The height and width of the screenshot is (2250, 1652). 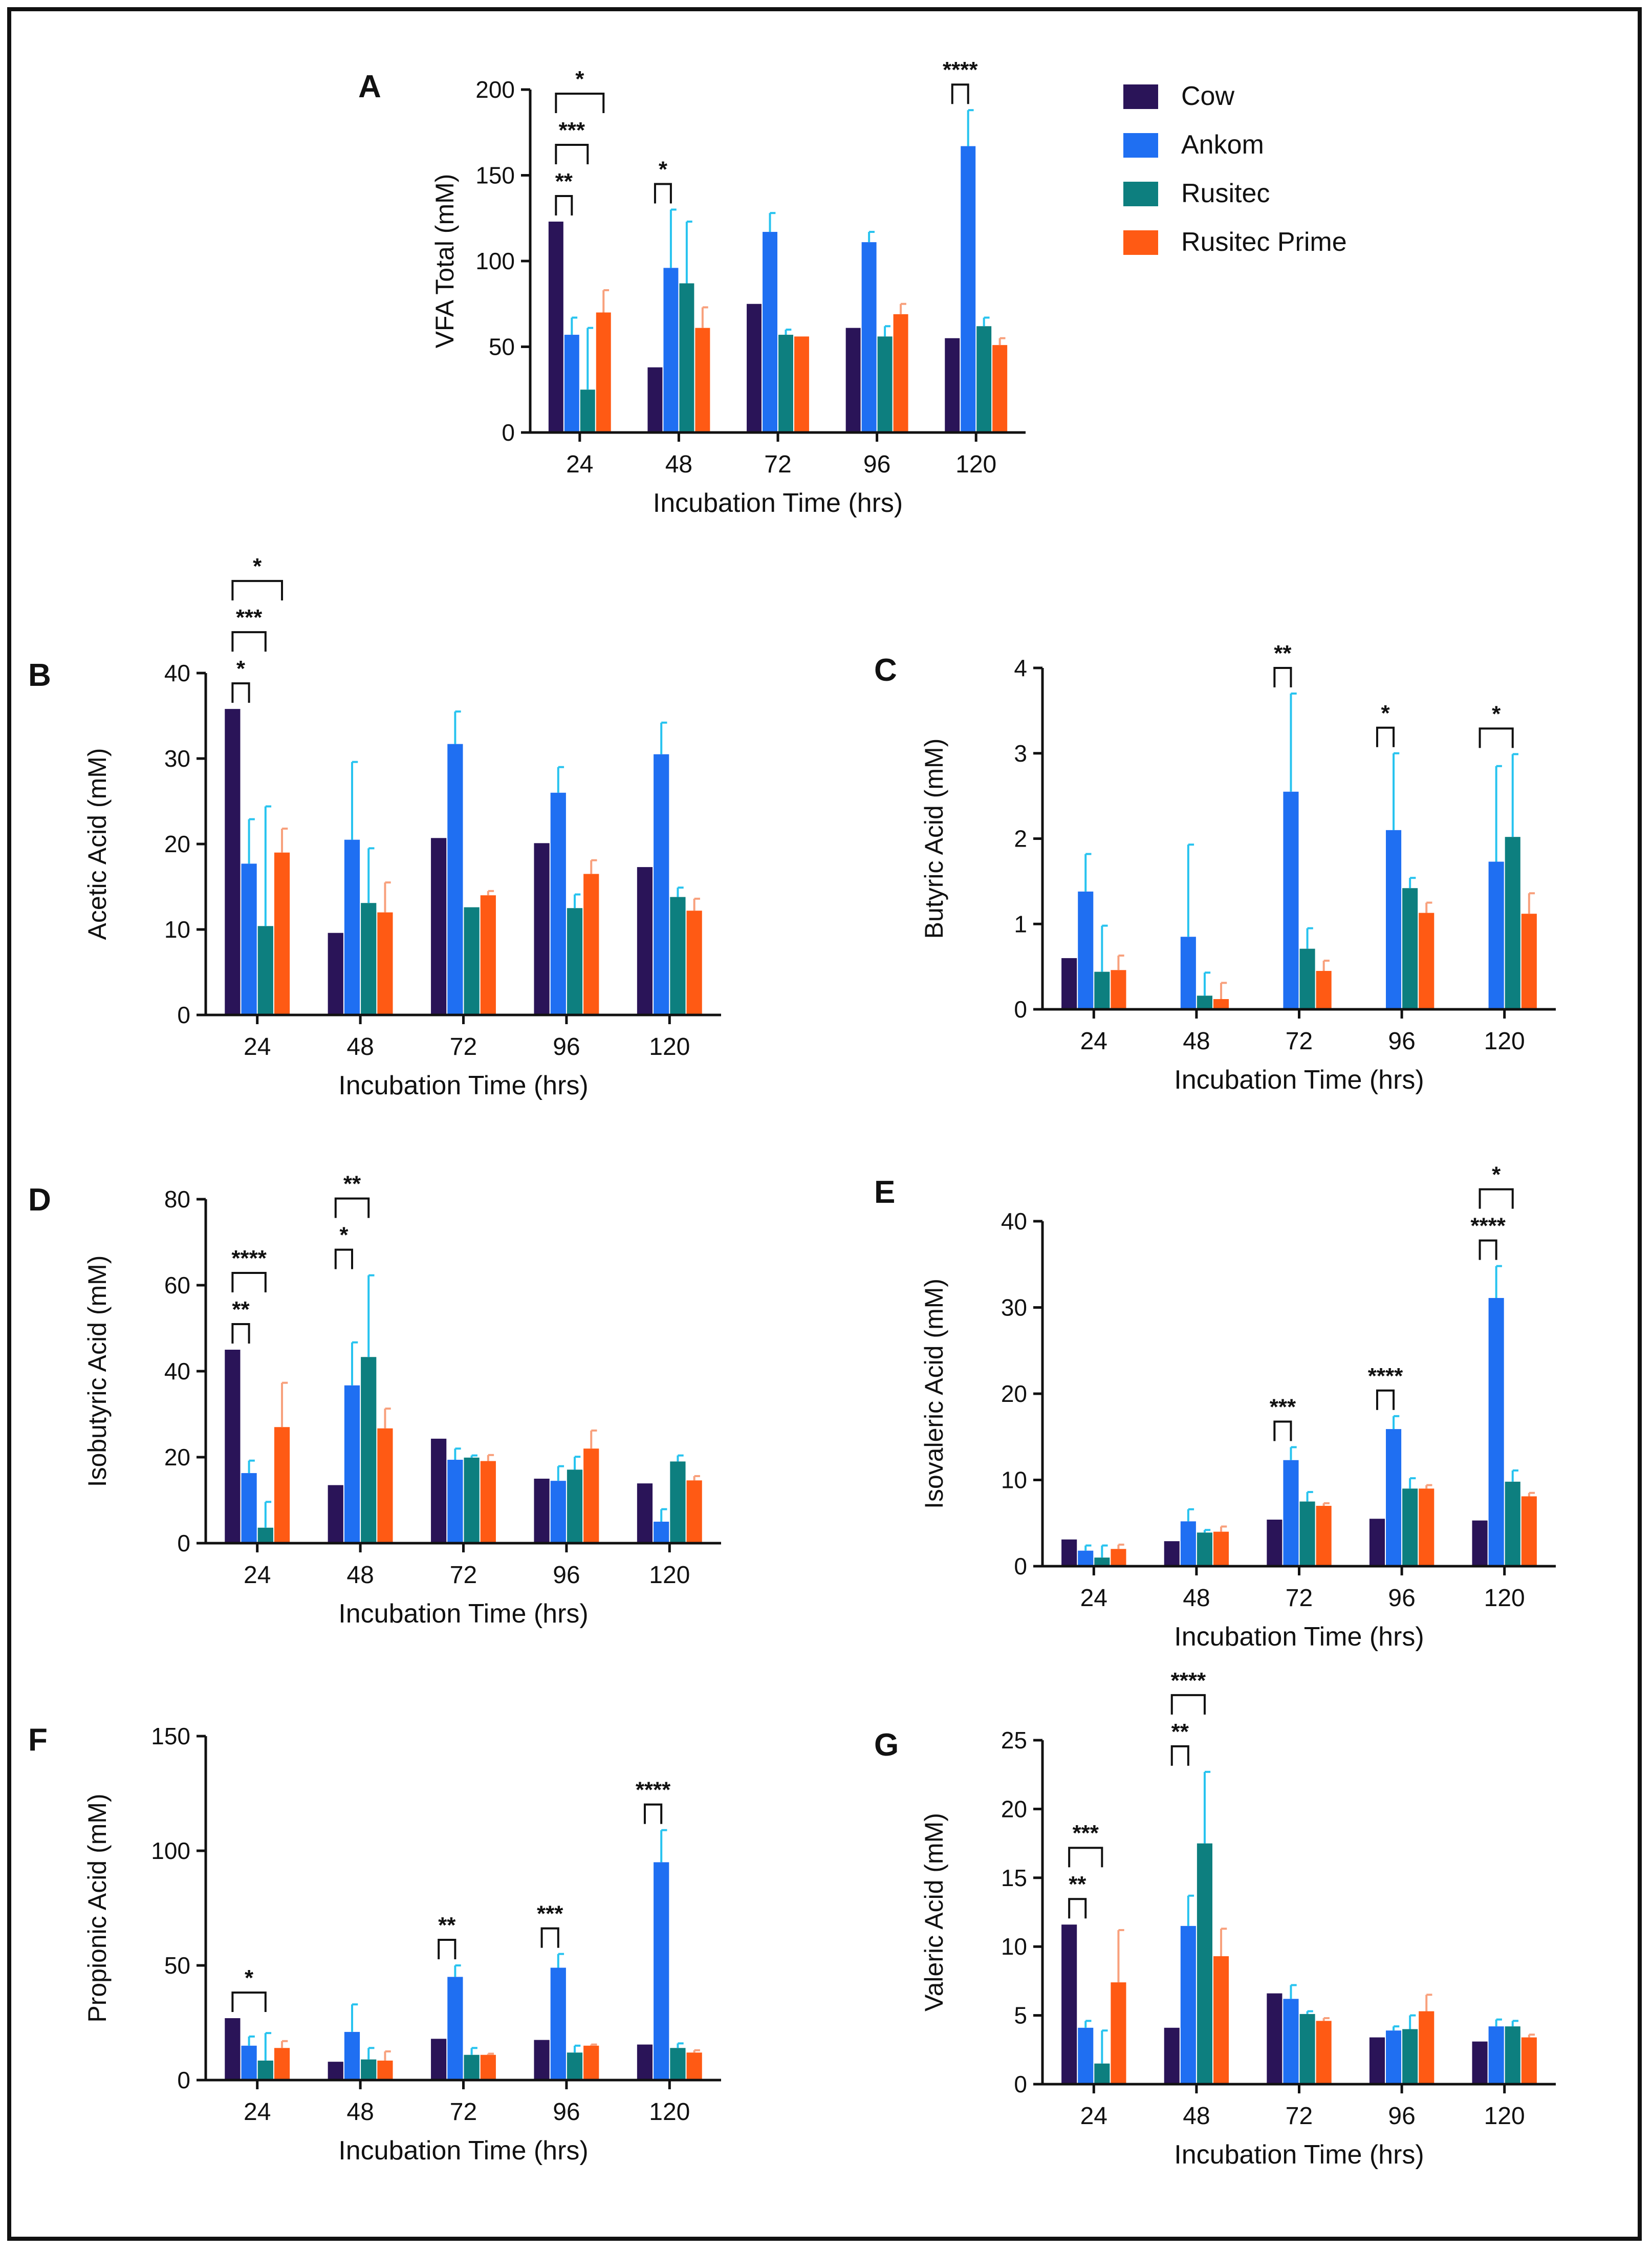 I want to click on panel-letter: E, so click(x=884, y=1193).